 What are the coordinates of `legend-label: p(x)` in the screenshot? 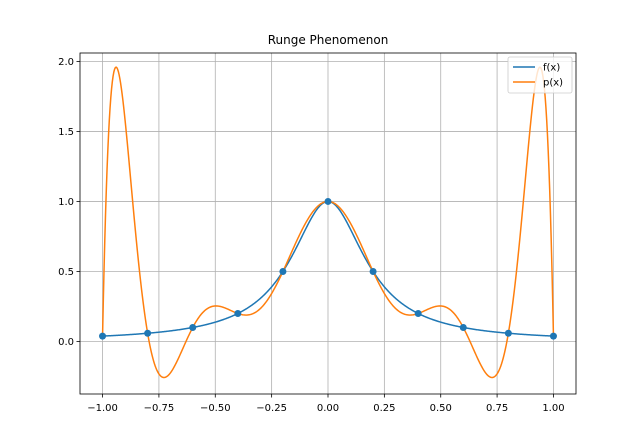 It's located at (553, 83).